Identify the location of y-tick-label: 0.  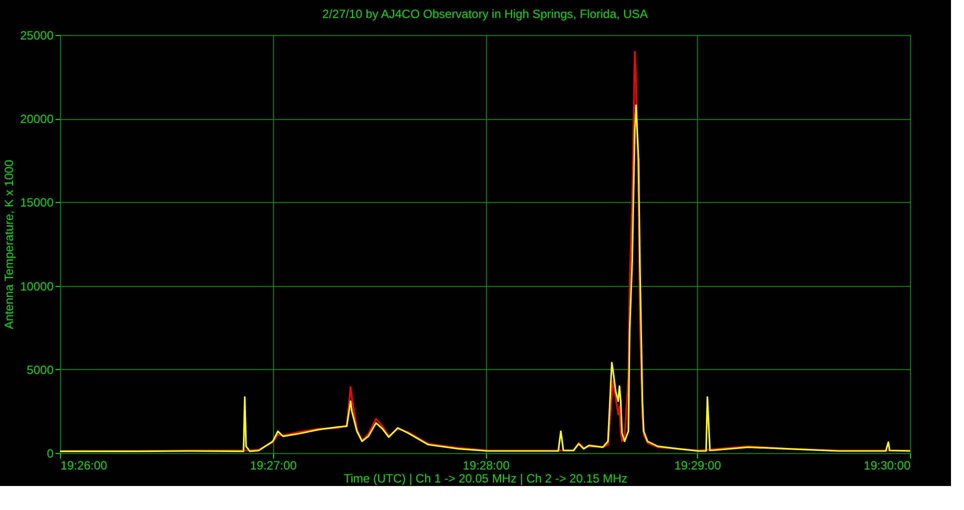
(50, 453).